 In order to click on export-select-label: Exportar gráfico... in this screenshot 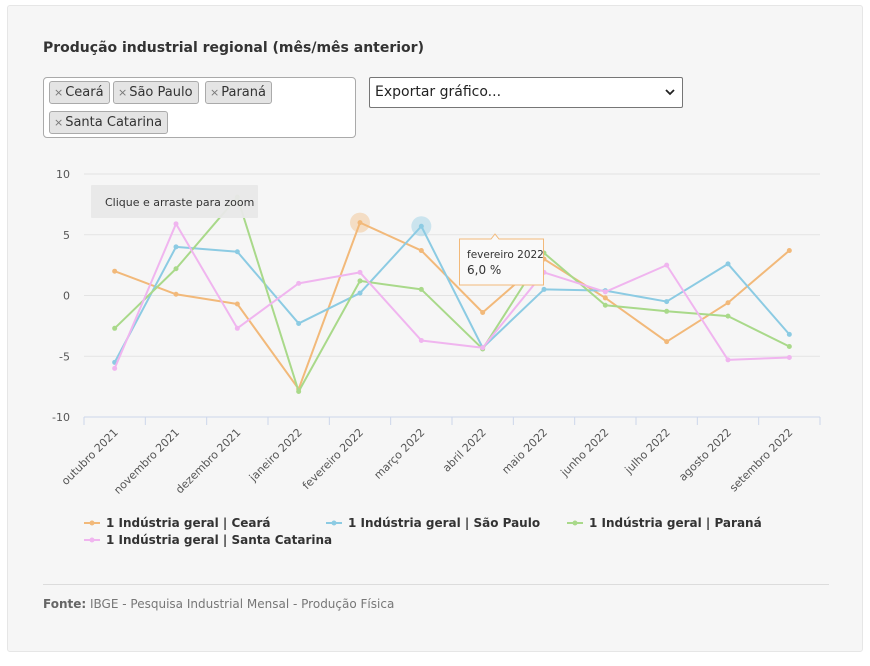, I will do `click(438, 92)`.